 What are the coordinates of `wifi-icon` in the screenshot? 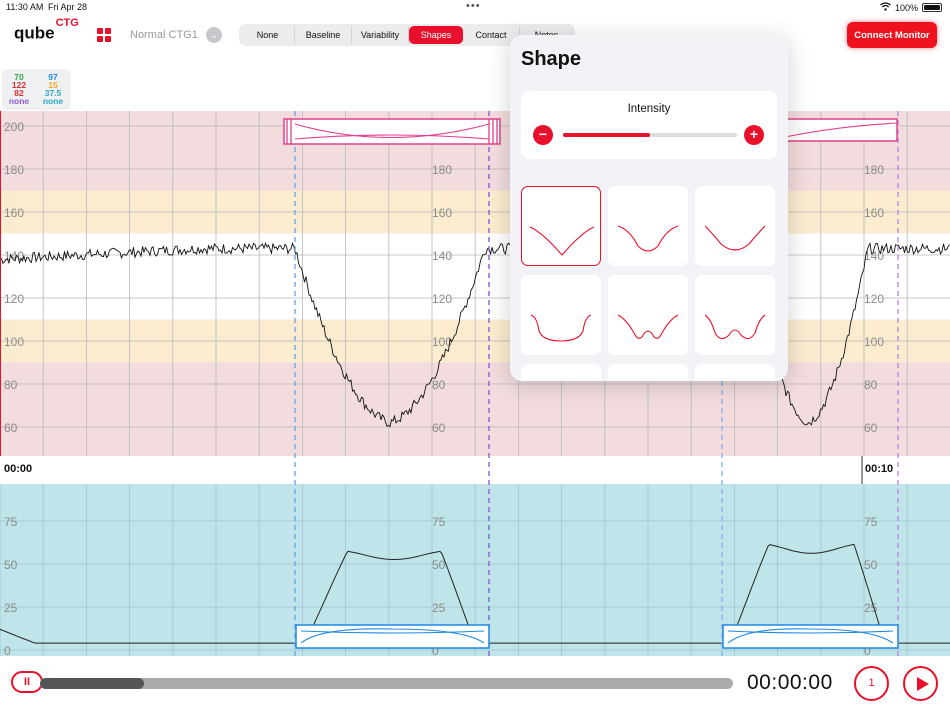 It's located at (885, 7).